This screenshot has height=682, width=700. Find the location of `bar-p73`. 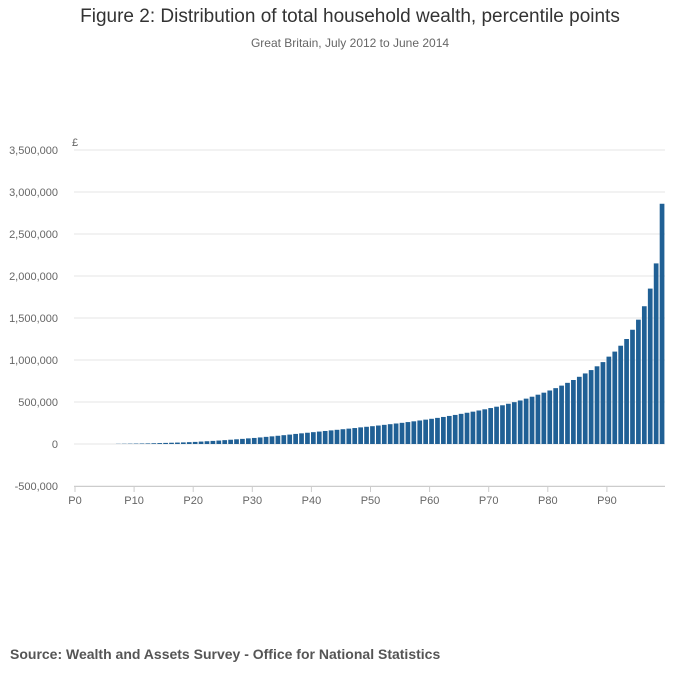

bar-p73 is located at coordinates (508, 423).